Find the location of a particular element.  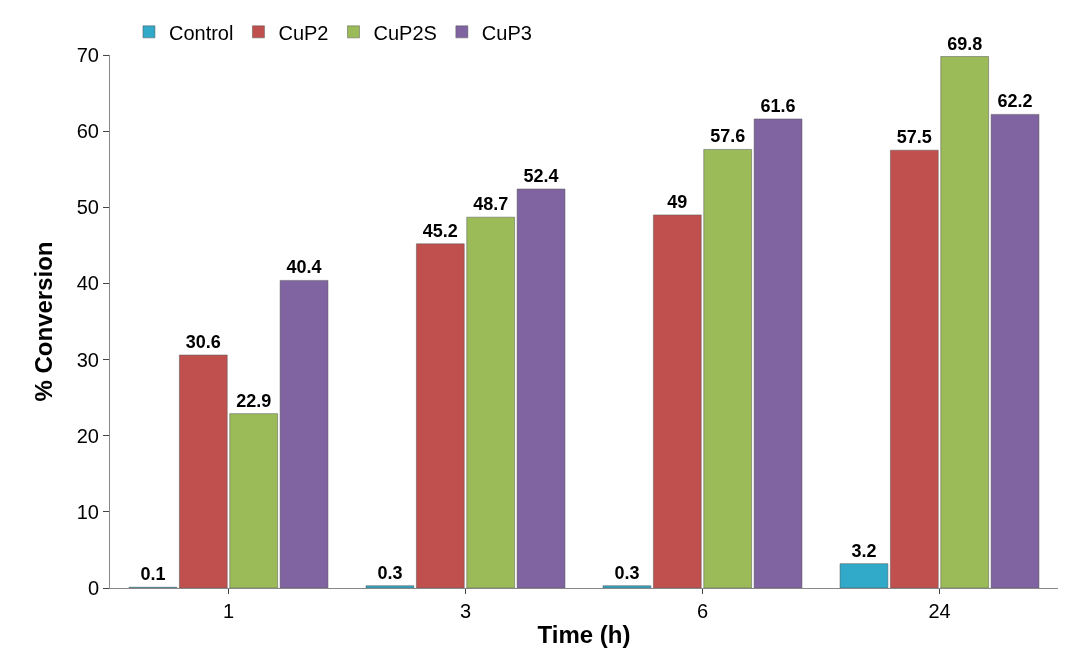

x-tick-label: 6 is located at coordinates (702, 611).